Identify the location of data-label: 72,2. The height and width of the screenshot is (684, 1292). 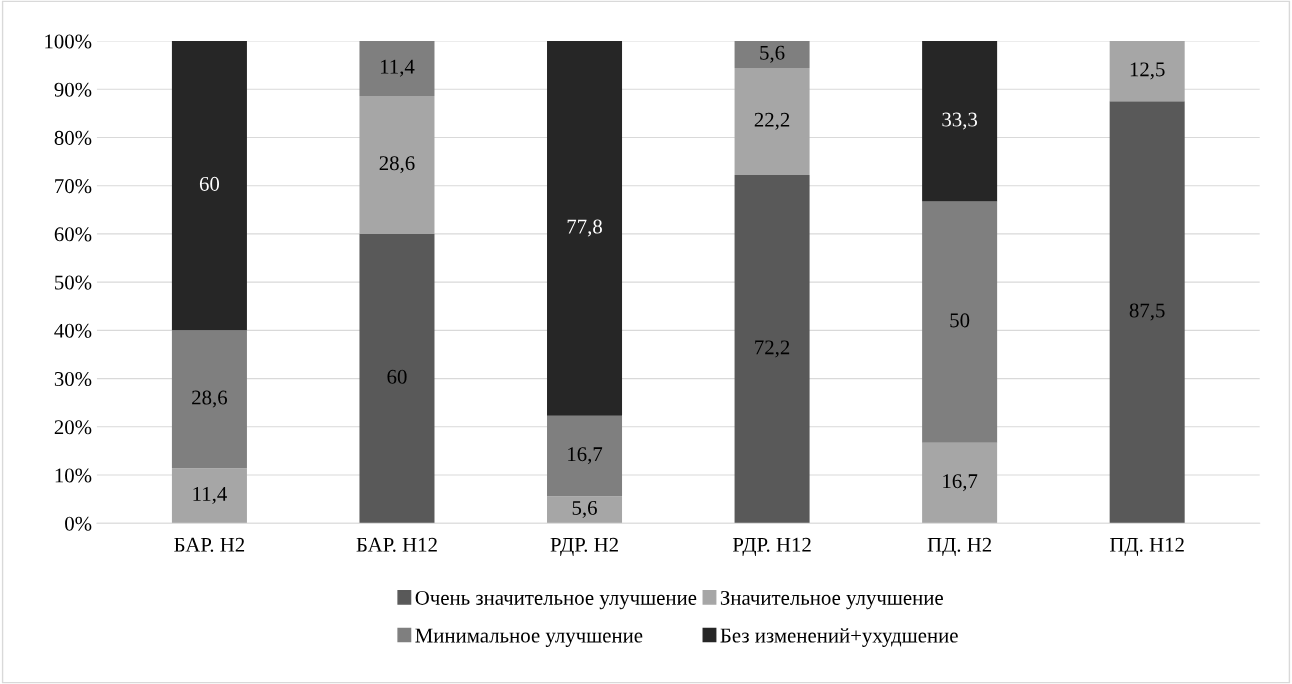
(772, 349).